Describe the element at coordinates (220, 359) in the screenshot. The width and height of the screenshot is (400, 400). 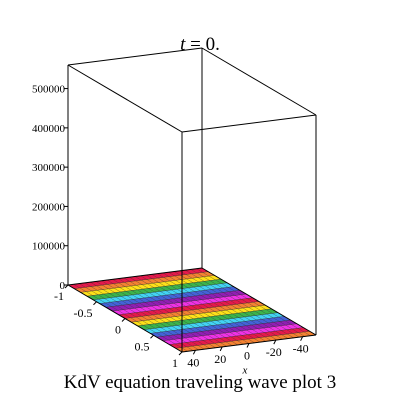
I see `x-tick-label: 20` at that location.